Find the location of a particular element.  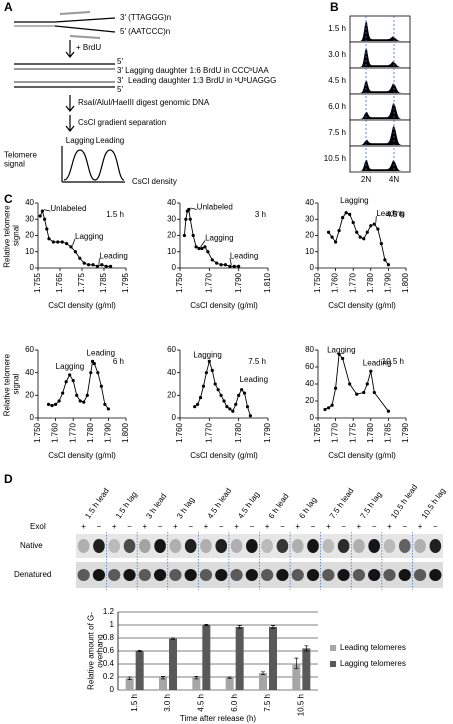

annotation: Leading is located at coordinates (113, 255).